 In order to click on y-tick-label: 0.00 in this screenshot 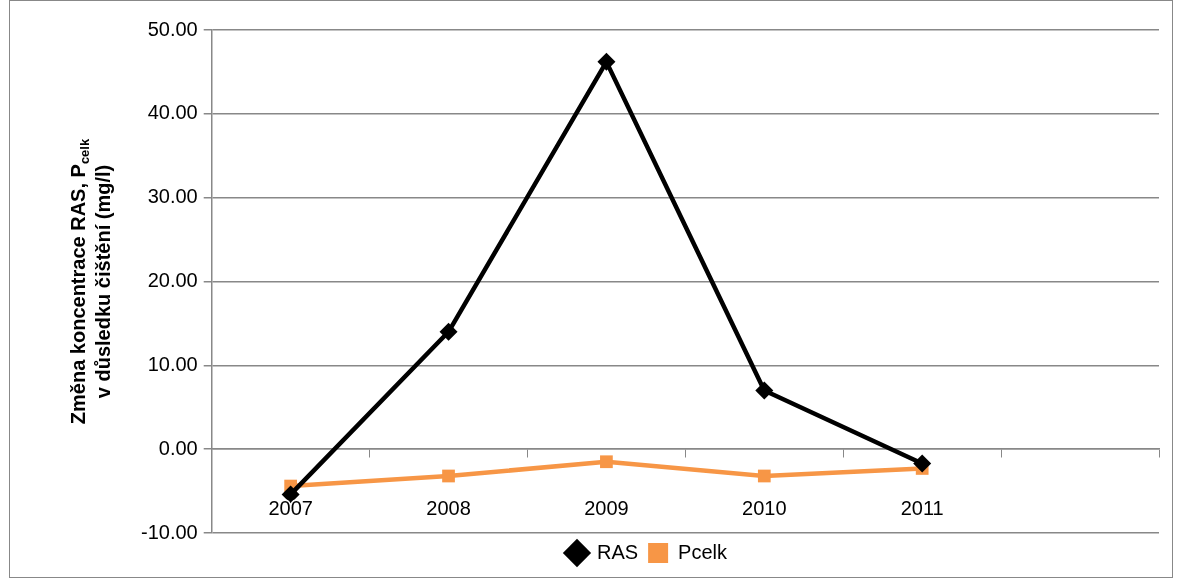, I will do `click(178, 447)`.